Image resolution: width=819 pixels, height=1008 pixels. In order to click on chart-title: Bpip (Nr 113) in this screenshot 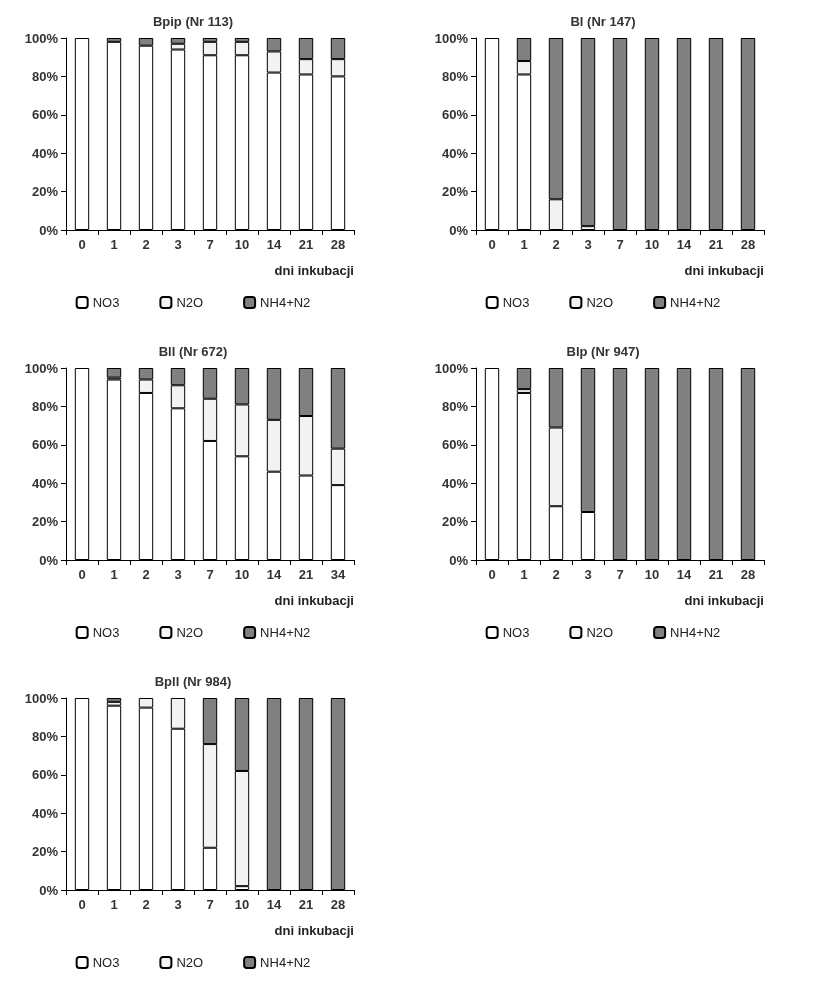, I will do `click(193, 21)`.